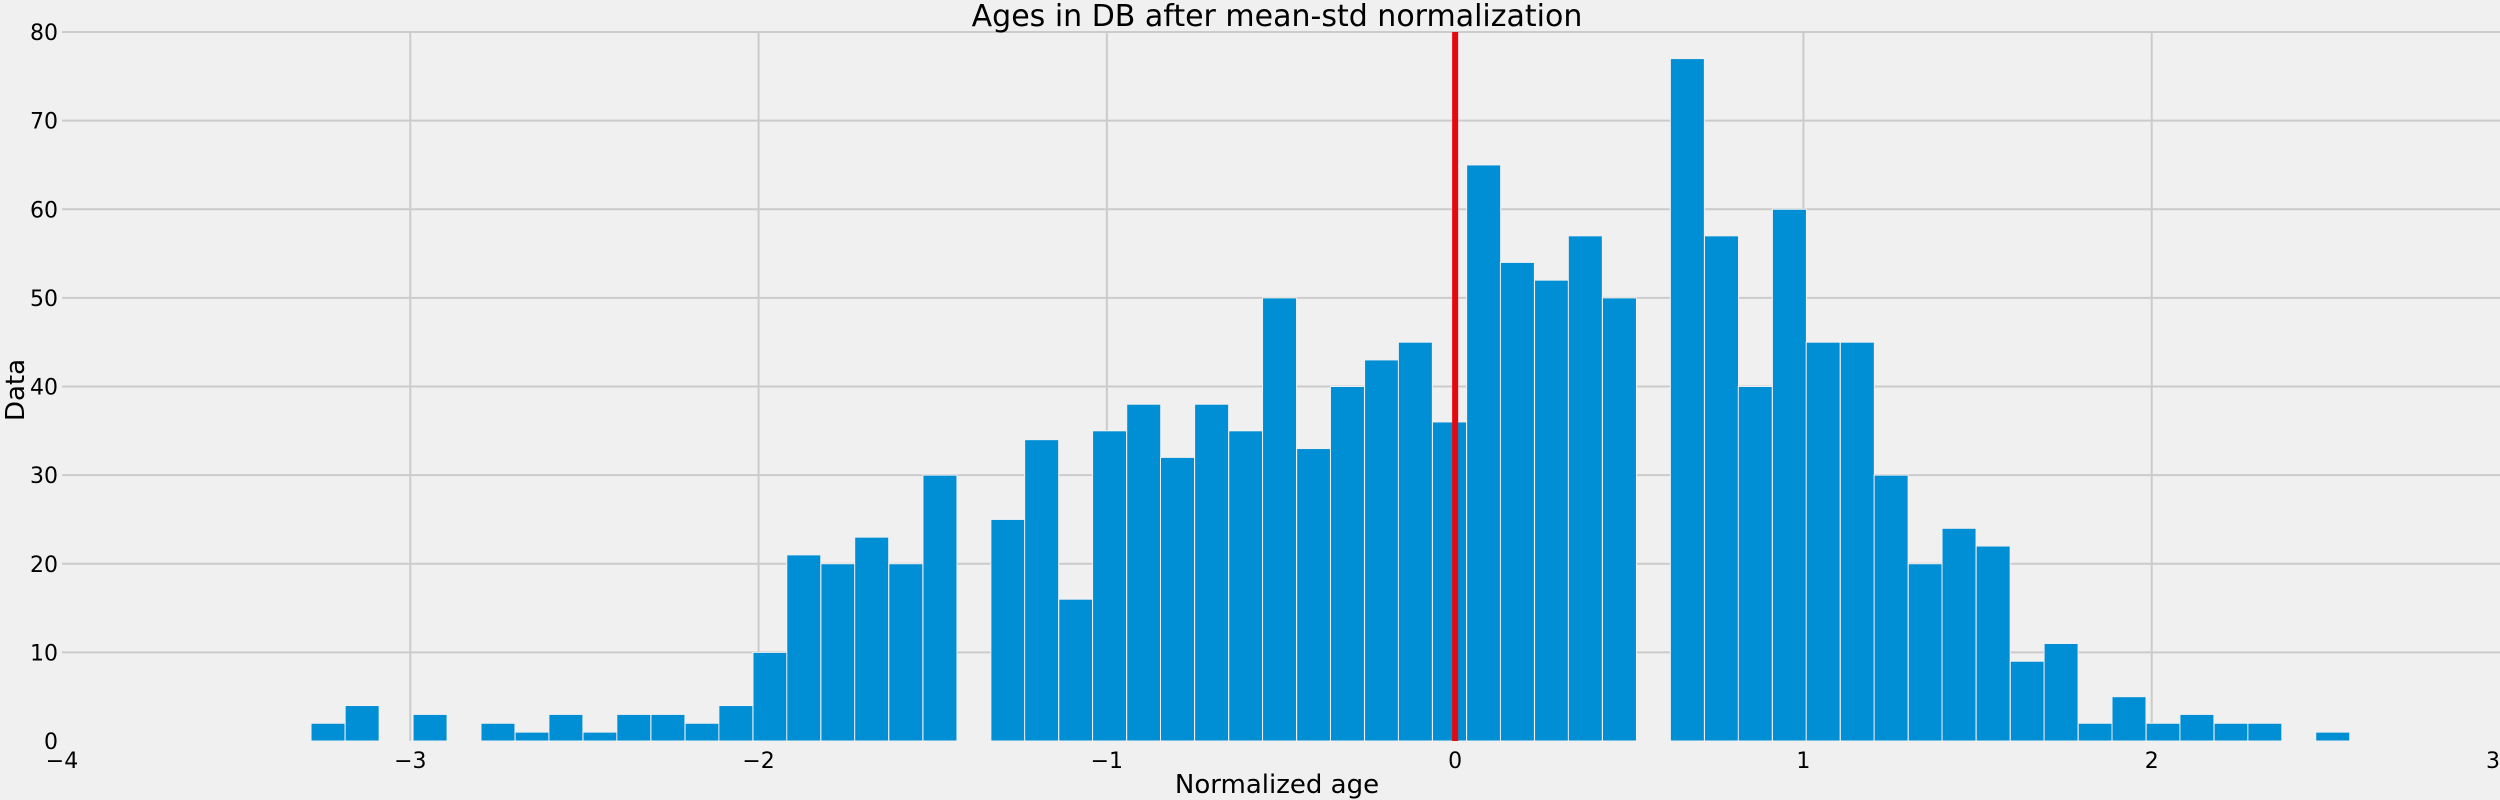 This screenshot has width=2500, height=800. I want to click on y-axis-label: Data, so click(16, 390).